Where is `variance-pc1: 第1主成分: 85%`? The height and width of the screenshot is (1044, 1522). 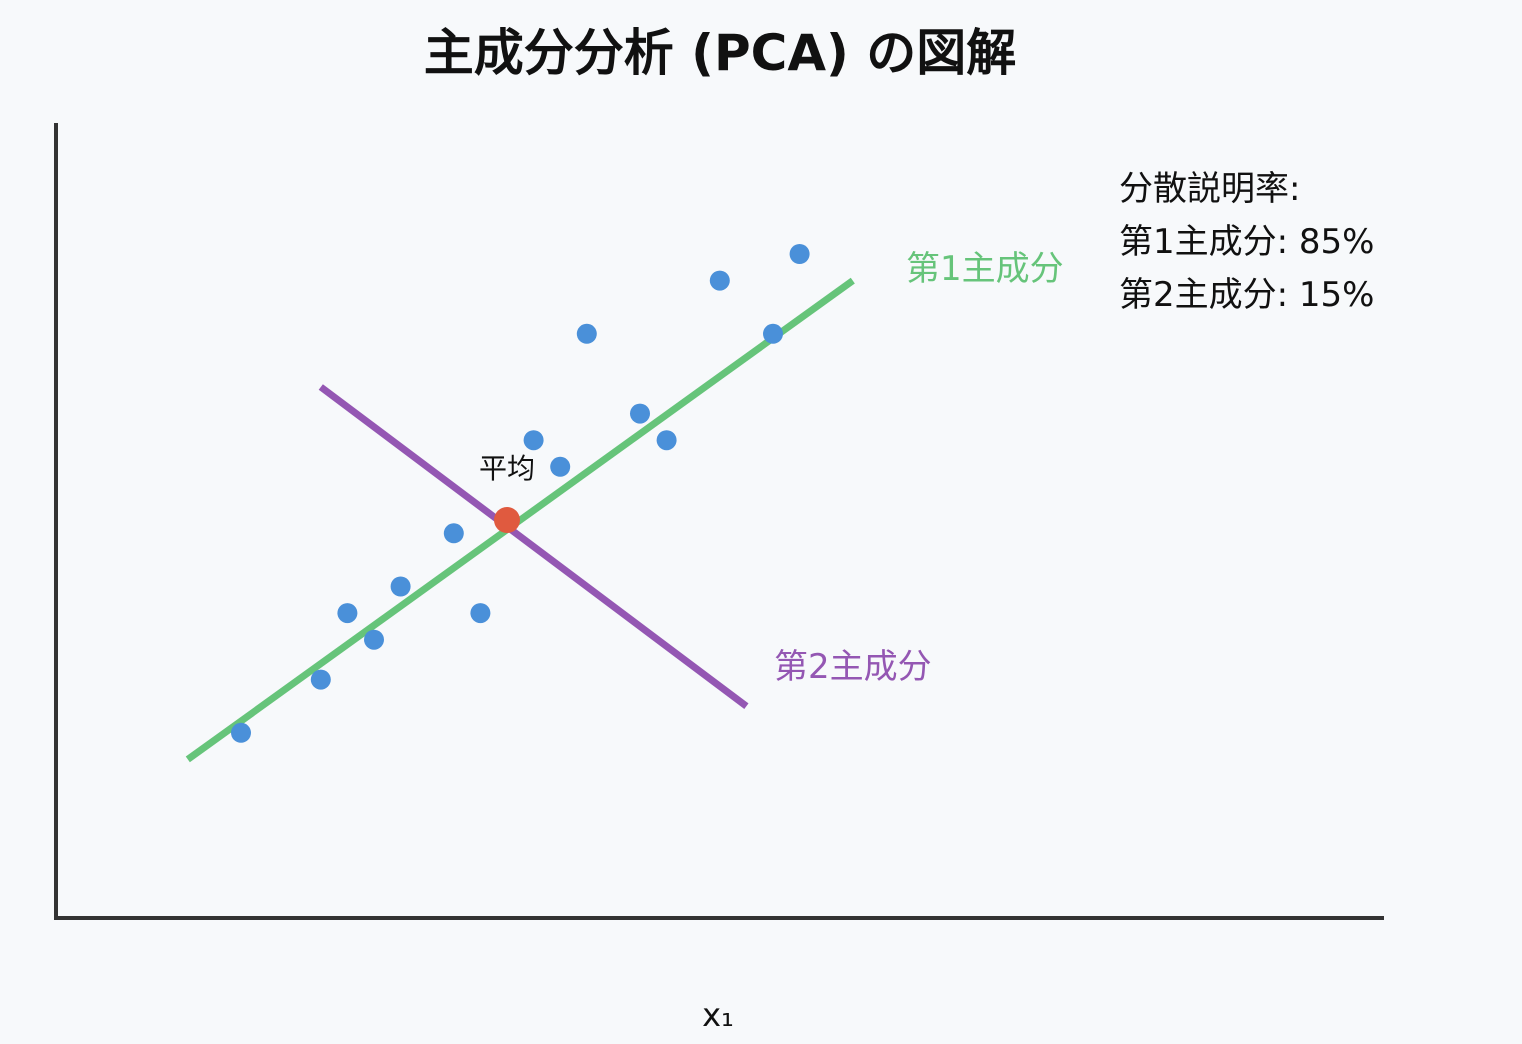 variance-pc1: 第1主成分: 85% is located at coordinates (1246, 242).